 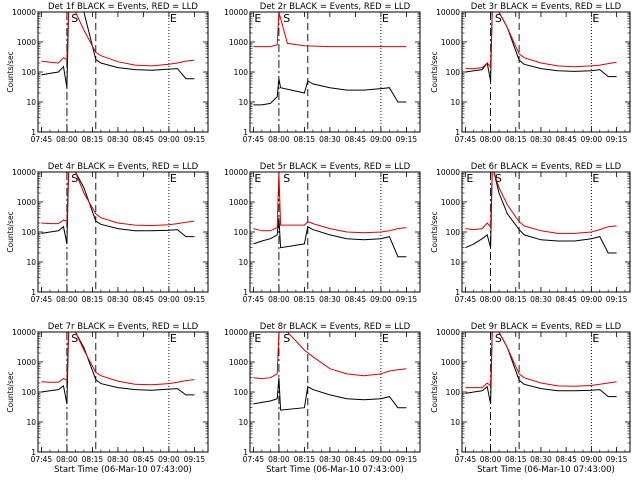 What do you see at coordinates (123, 327) in the screenshot?
I see `panel-title: Det 7r BLACK = Events, RED = LLD` at bounding box center [123, 327].